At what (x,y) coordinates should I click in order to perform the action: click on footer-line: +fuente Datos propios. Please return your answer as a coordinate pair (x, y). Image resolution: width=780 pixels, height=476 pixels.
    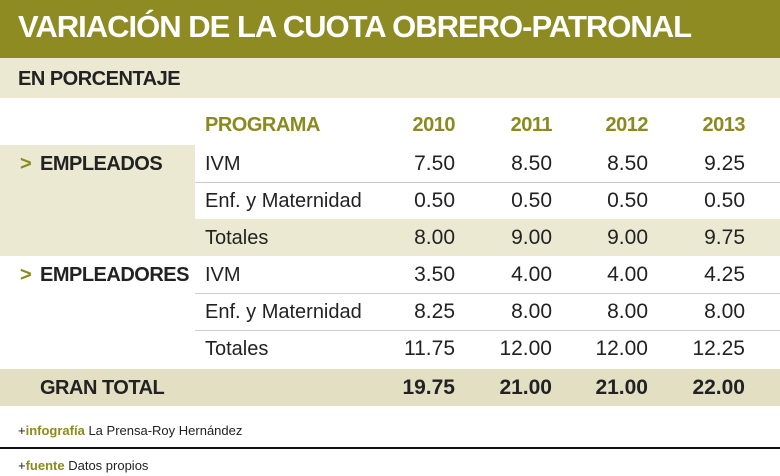
    Looking at the image, I should click on (83, 465).